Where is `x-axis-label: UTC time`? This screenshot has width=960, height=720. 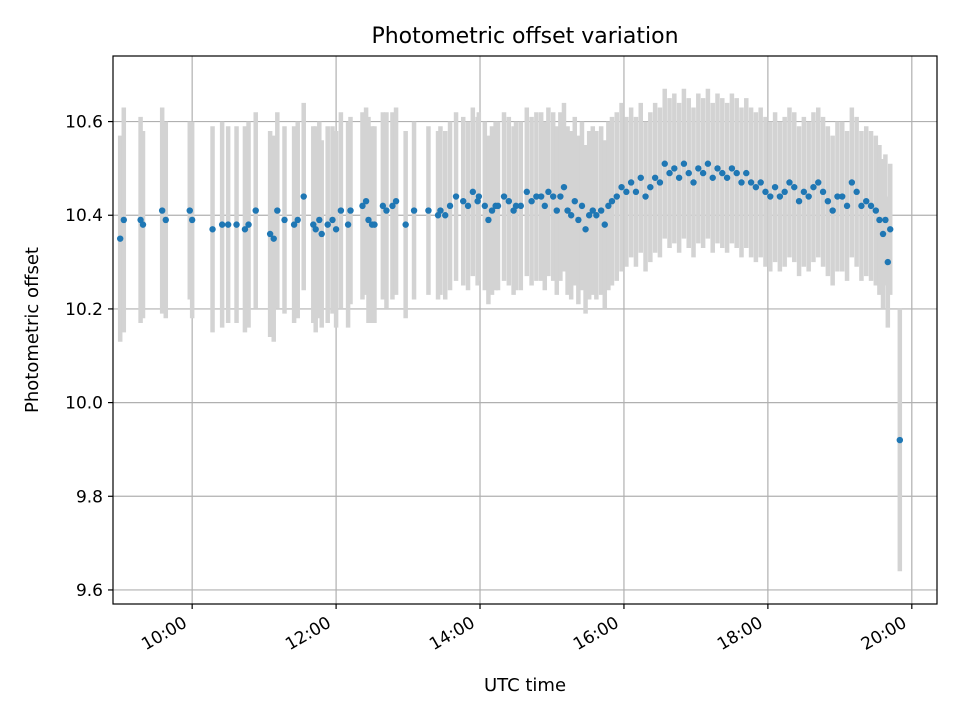 x-axis-label: UTC time is located at coordinates (525, 685).